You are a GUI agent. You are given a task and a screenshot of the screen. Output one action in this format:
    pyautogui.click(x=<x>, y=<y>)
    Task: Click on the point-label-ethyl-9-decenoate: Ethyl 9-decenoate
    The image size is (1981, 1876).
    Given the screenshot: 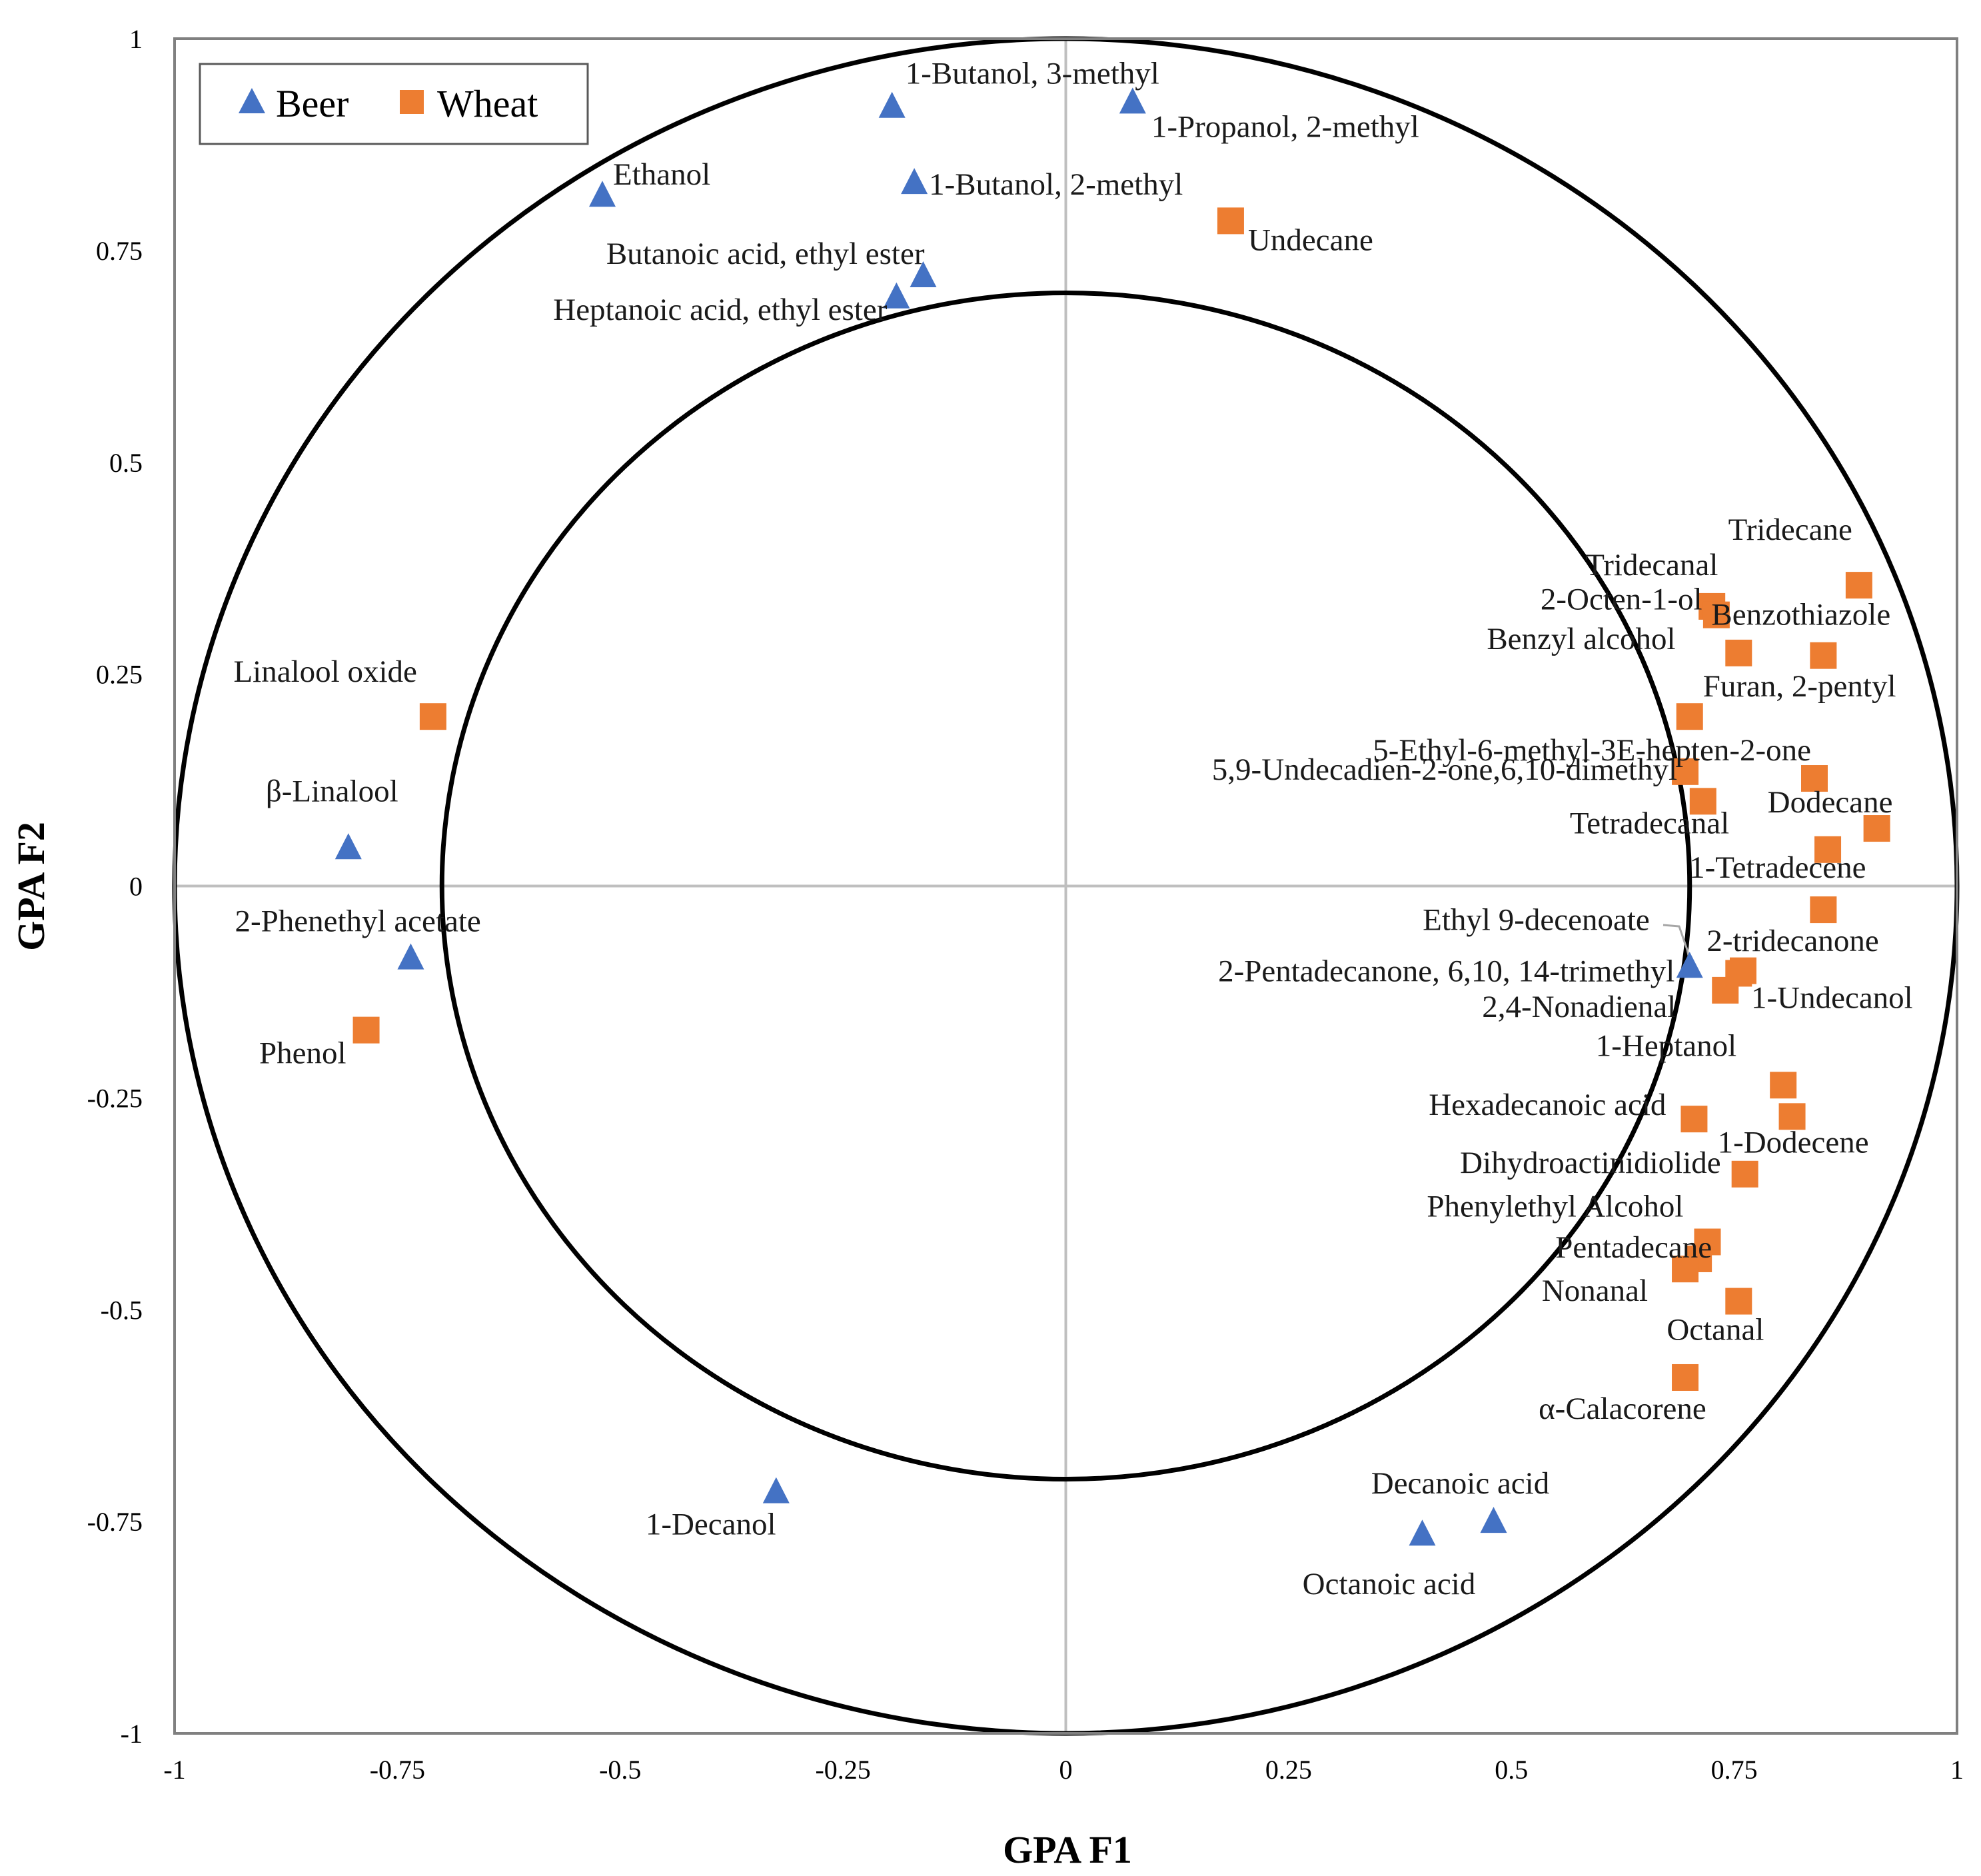 What is the action you would take?
    pyautogui.click(x=1536, y=919)
    